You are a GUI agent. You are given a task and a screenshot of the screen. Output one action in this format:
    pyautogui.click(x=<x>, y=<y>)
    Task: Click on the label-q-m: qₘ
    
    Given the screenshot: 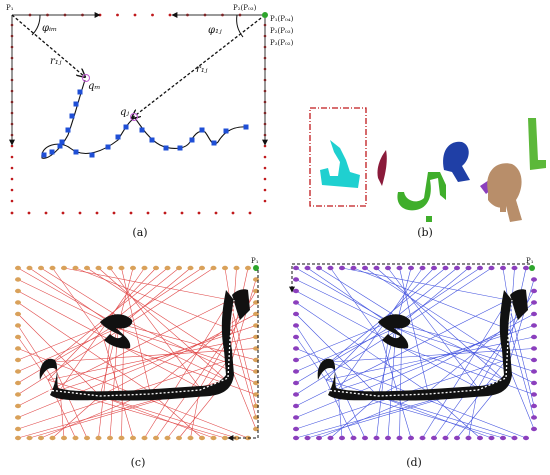 What is the action you would take?
    pyautogui.click(x=94, y=86)
    